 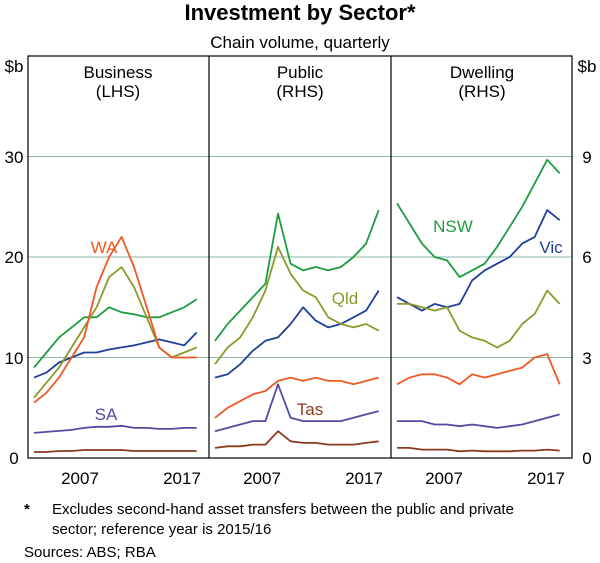 What do you see at coordinates (296, 397) in the screenshot?
I see `line-public-wa` at bounding box center [296, 397].